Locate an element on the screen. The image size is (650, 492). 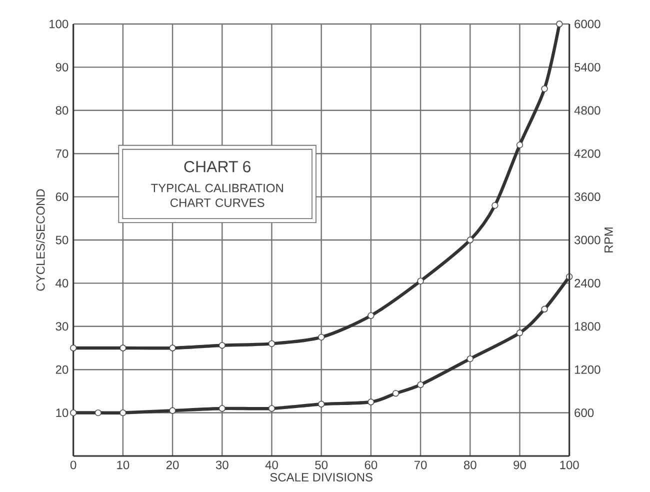
x-tick-label: 0 is located at coordinates (73, 465).